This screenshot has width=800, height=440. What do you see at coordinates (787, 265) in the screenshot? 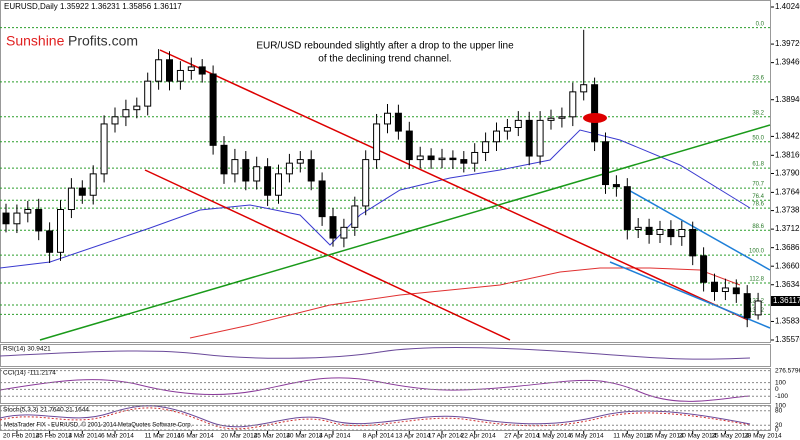
I see `y-tick-label: 1.36605` at bounding box center [787, 265].